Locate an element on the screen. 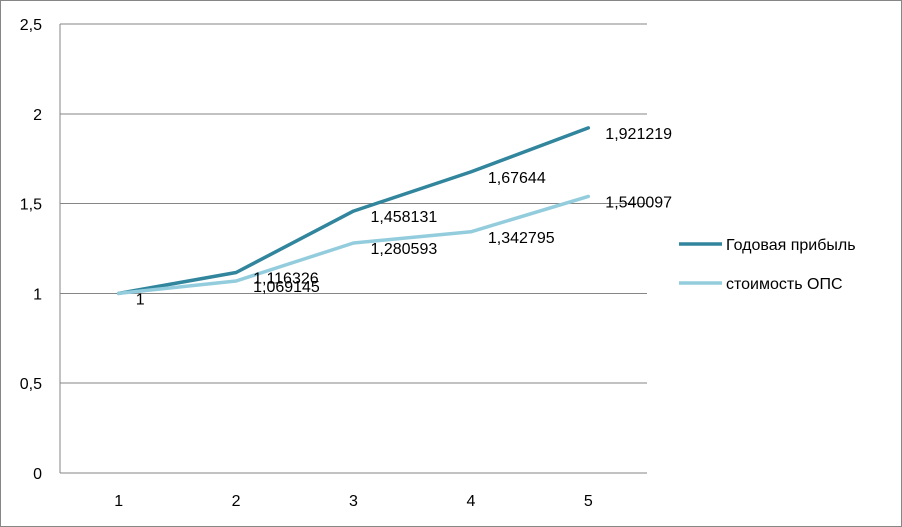  y-tick-label: 1 is located at coordinates (37, 294).